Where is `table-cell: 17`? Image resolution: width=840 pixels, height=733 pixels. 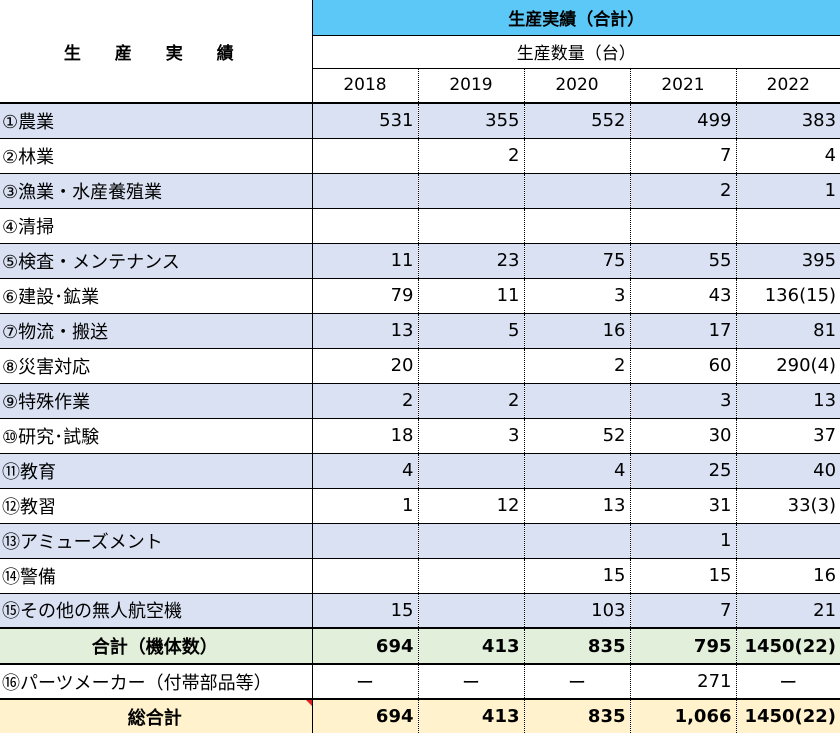 table-cell: 17 is located at coordinates (683, 331).